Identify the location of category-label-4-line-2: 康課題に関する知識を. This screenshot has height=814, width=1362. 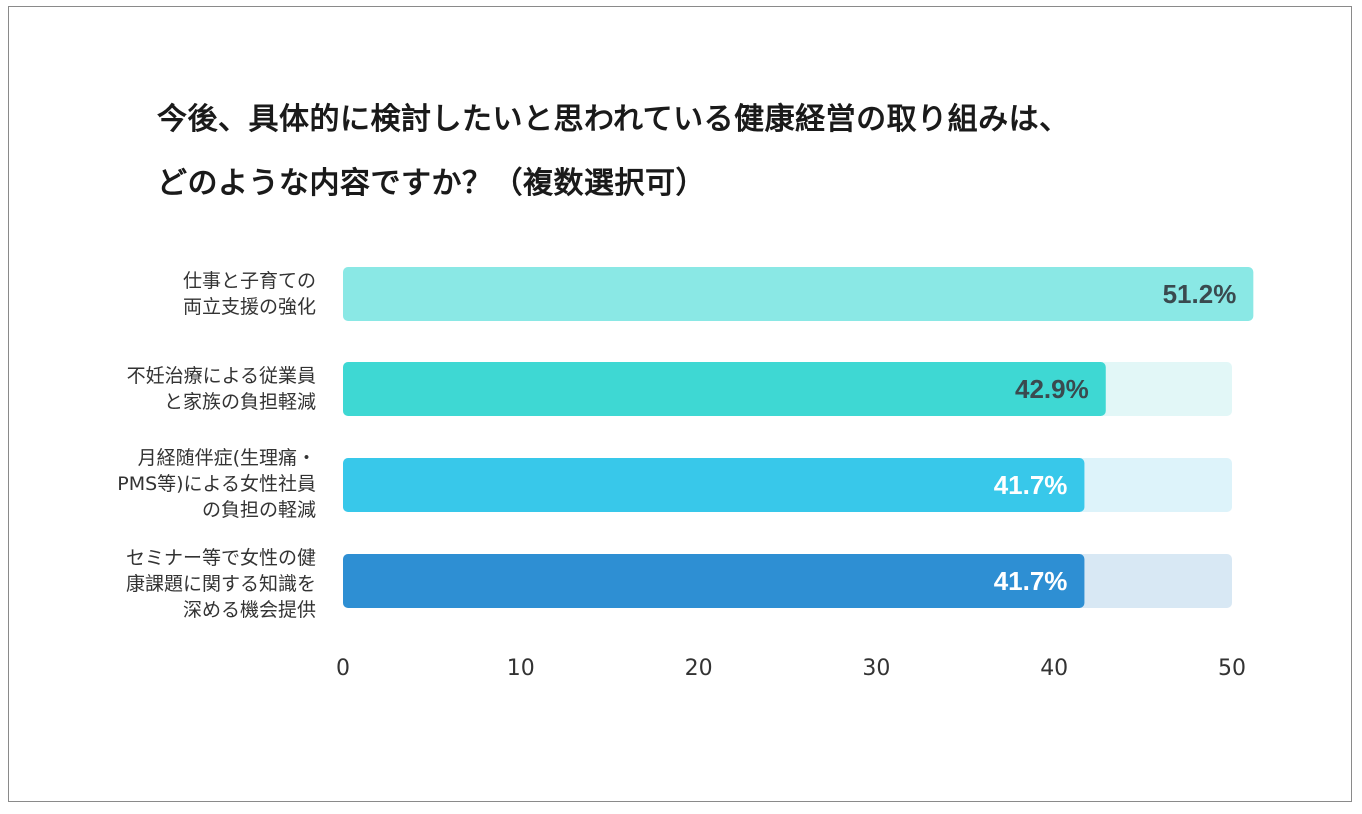
(220, 584).